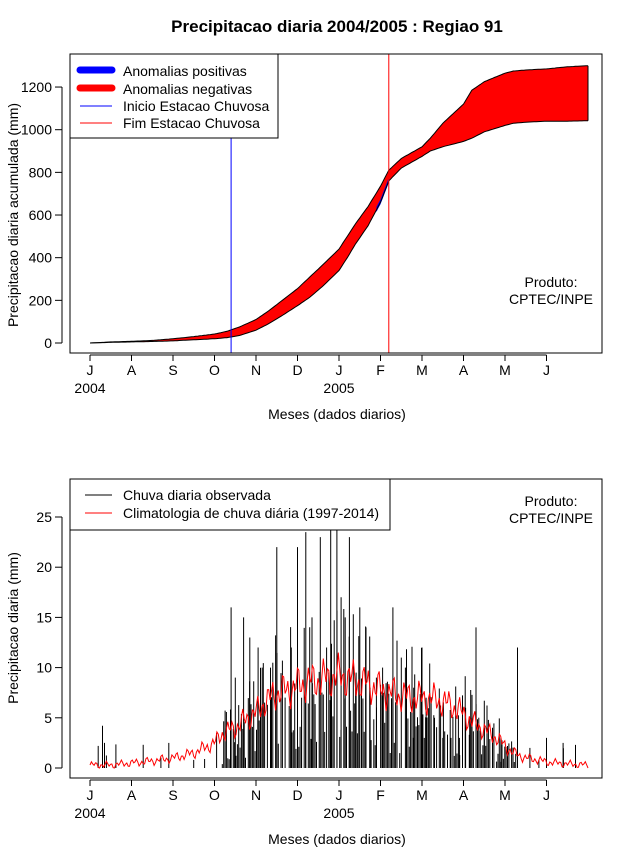 The height and width of the screenshot is (850, 640). Describe the element at coordinates (44, 517) in the screenshot. I see `bottom-y-tick-label: 25` at that location.